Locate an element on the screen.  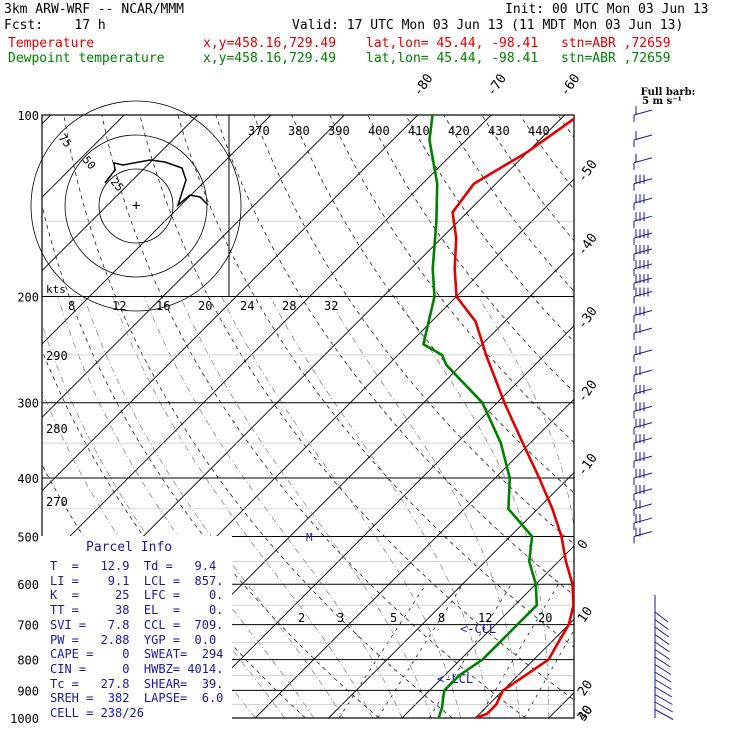
mixing-ratio-label: 12 is located at coordinates (485, 618).